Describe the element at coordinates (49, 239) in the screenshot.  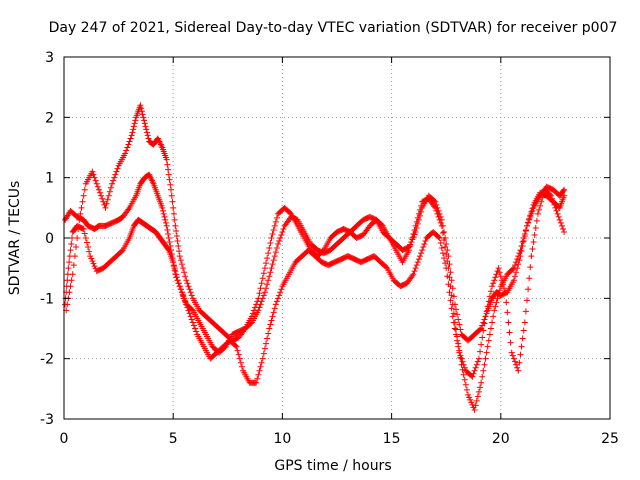
I see `y-tick-label: 0` at that location.